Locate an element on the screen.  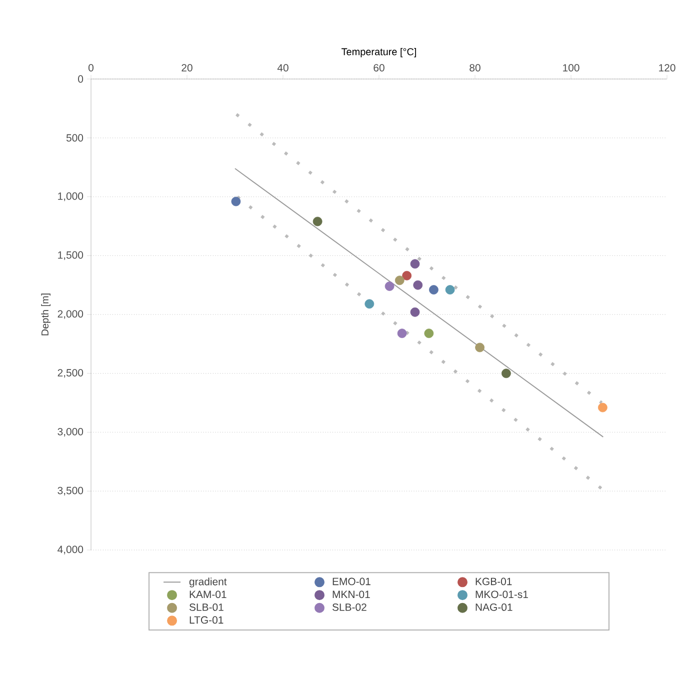
x-tick-label: 80 is located at coordinates (475, 68).